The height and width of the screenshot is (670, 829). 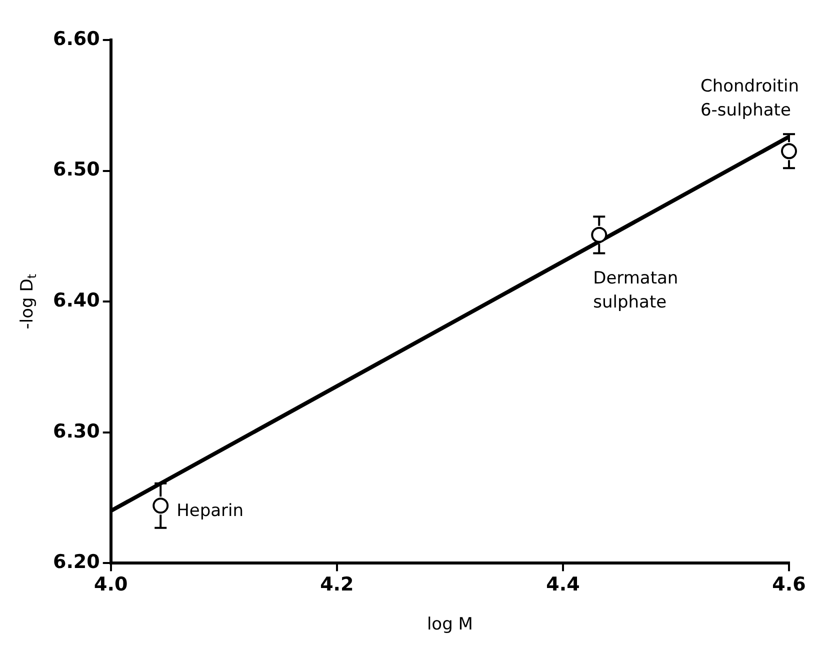 I want to click on annotation: Chondroitin 6-sulphate, so click(x=749, y=98).